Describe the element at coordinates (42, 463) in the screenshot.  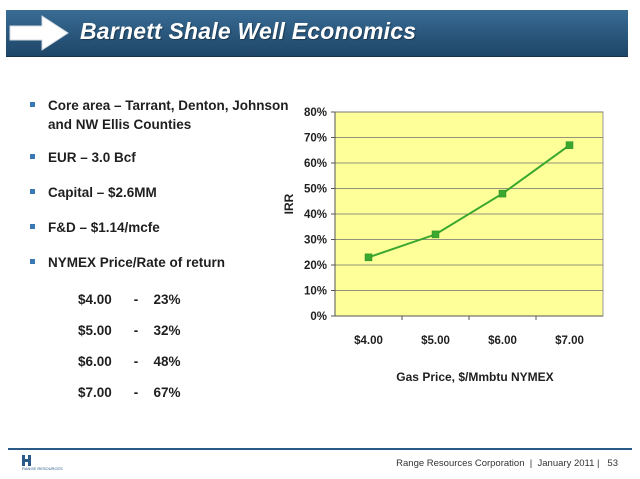
I see `range-resources-logo-icon: RANGE RESOURCES` at that location.